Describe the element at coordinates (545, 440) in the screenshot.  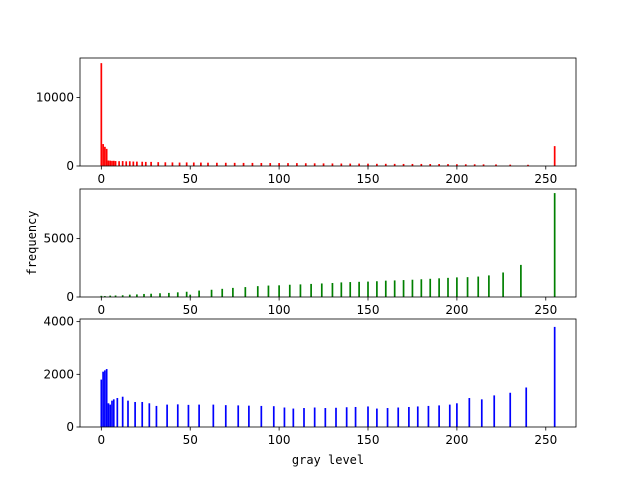
I see `x-tick-label: 250` at that location.